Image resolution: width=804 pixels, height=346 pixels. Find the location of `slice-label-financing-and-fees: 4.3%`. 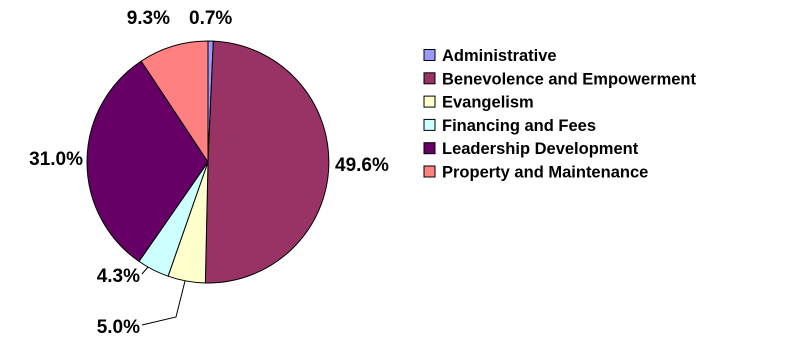

slice-label-financing-and-fees: 4.3% is located at coordinates (118, 276).